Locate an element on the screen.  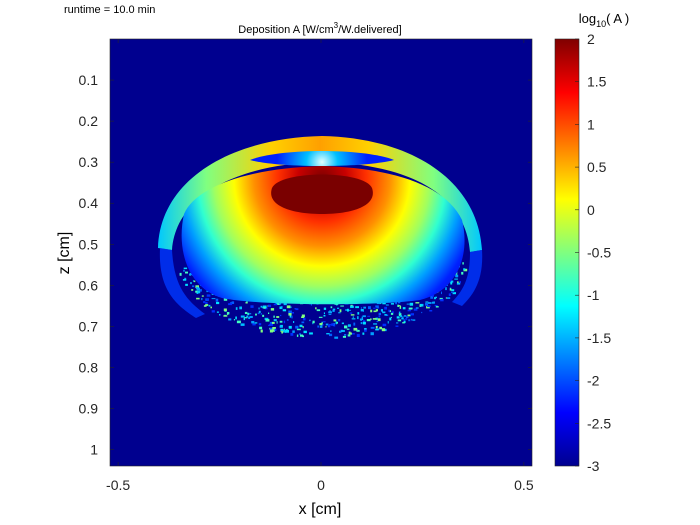
colorbar-tick-label: 2 is located at coordinates (591, 39).